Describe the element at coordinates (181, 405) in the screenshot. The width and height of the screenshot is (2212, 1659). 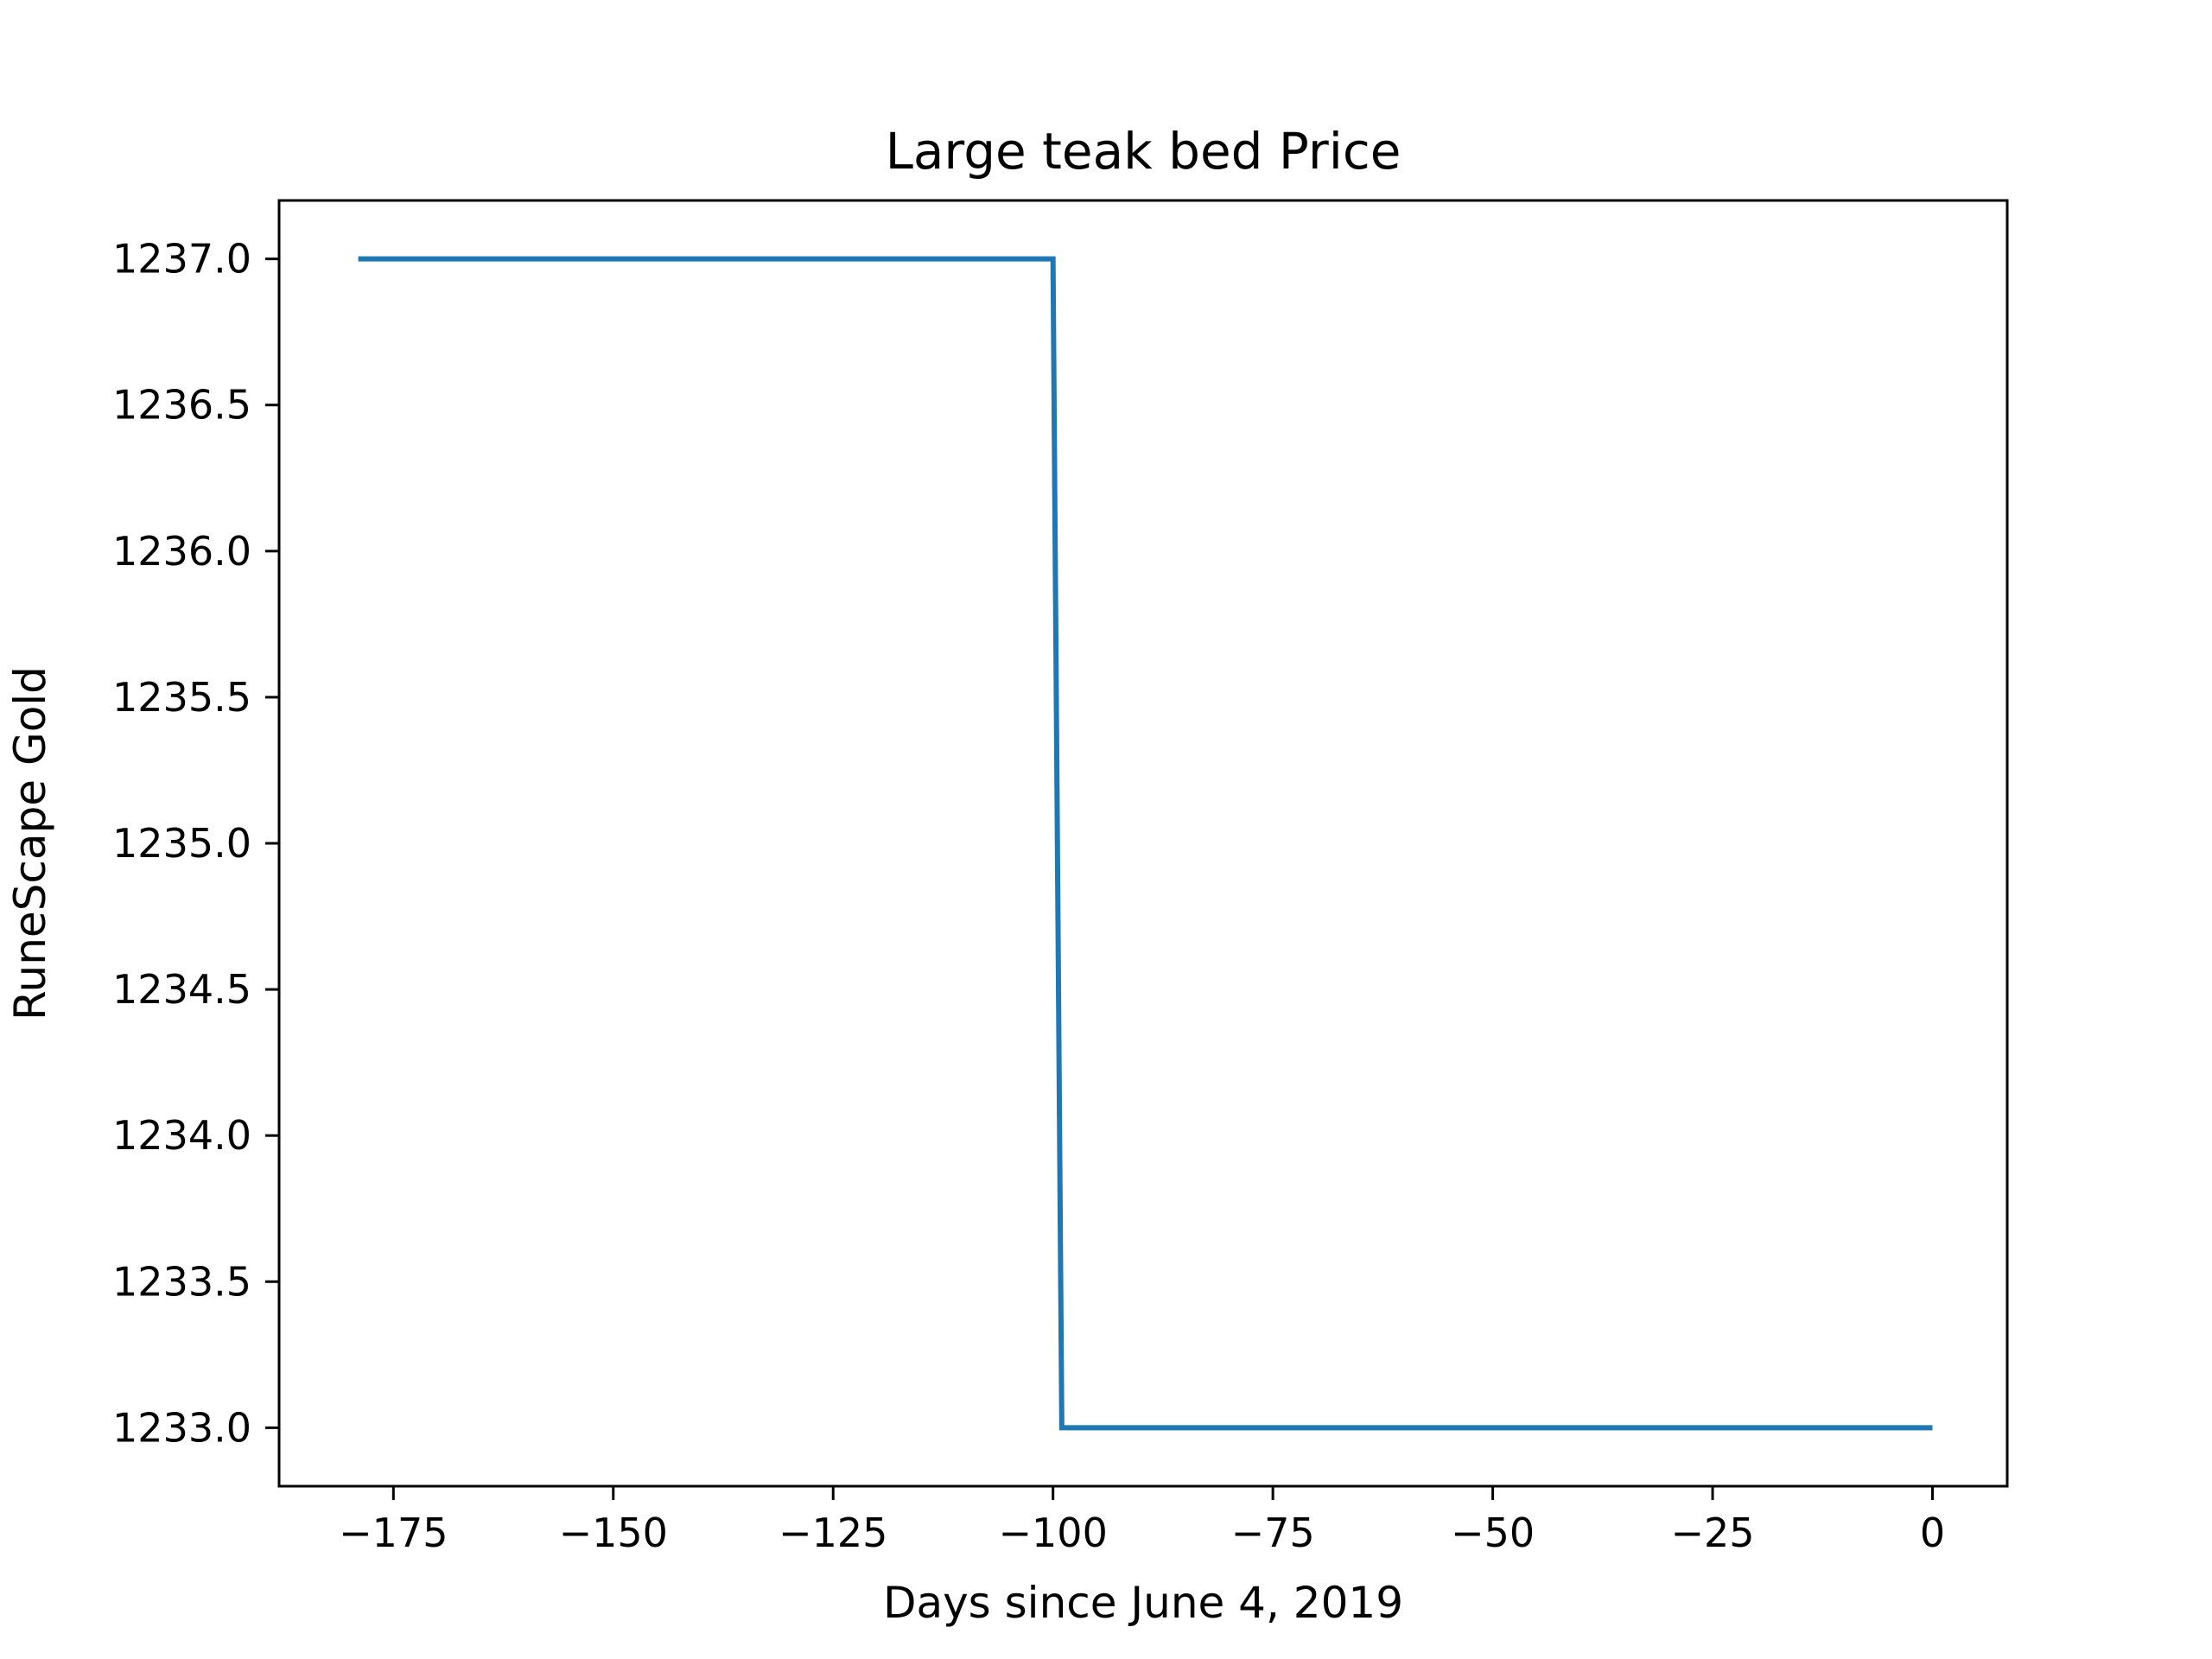
I see `y-tick-label: 1236.5` at that location.